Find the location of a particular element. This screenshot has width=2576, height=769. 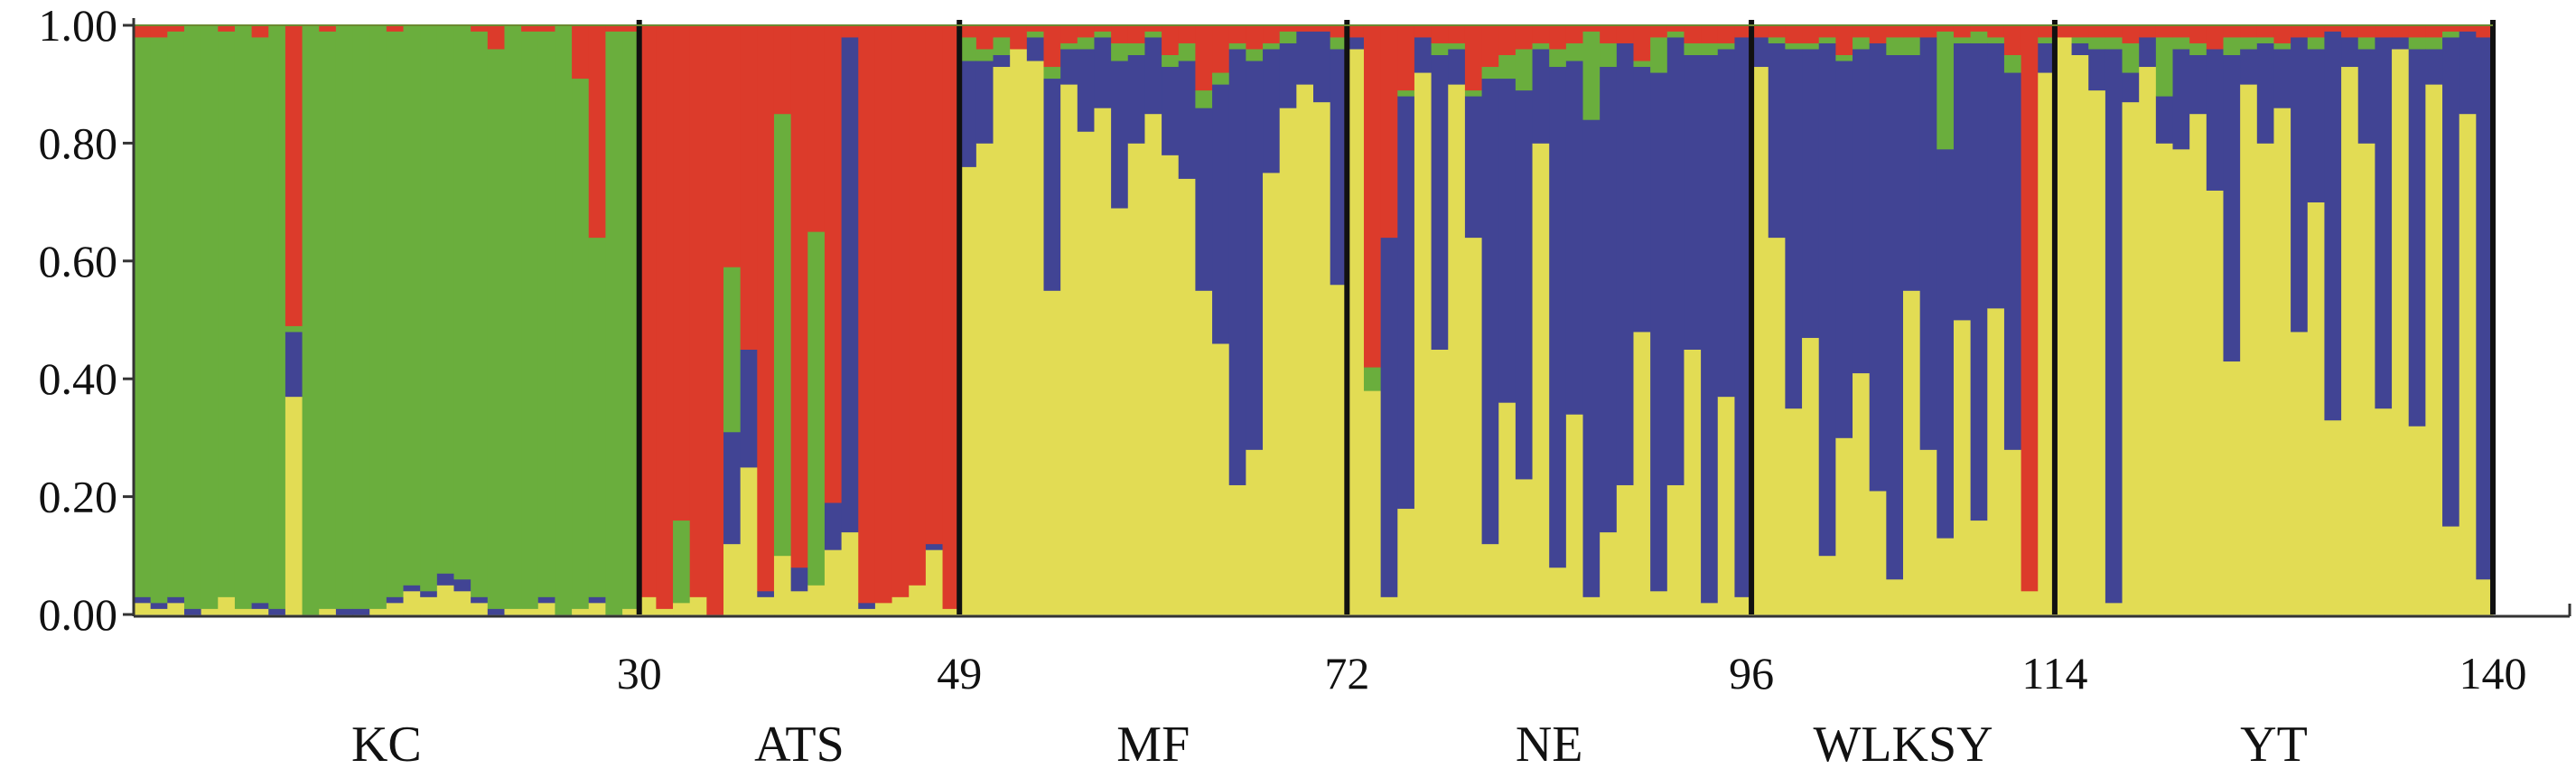

y-tick-label: 0.80 is located at coordinates (78, 142).